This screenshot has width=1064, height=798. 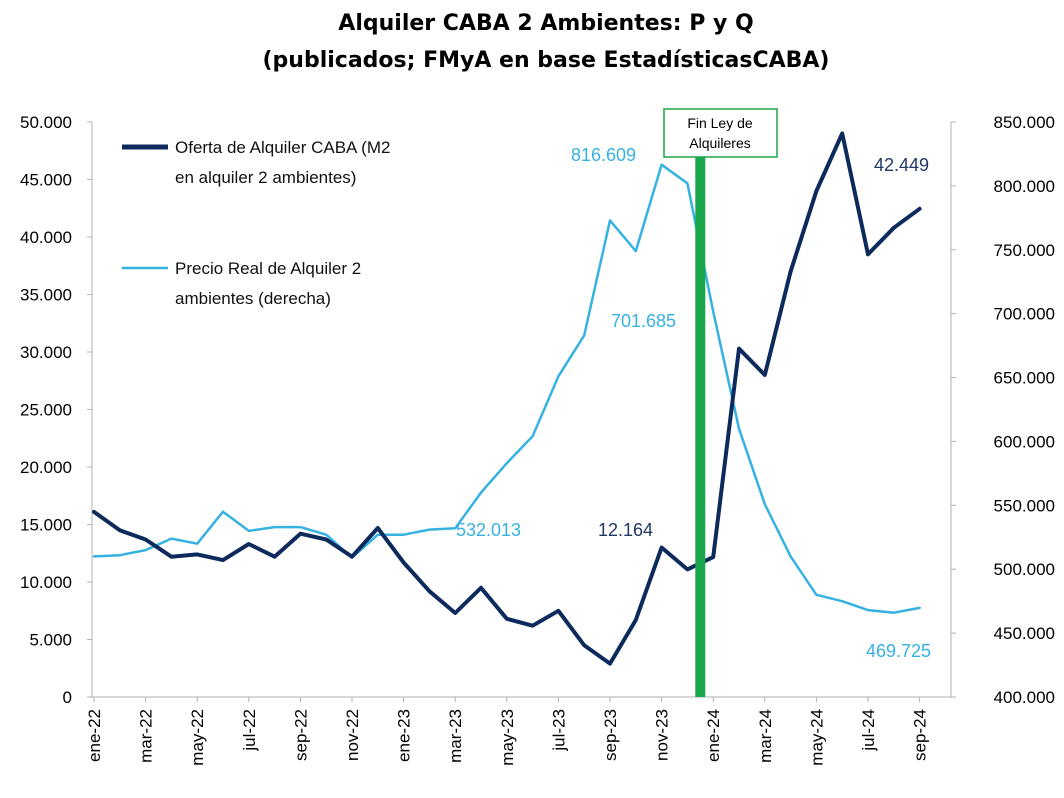 What do you see at coordinates (901, 165) in the screenshot?
I see `annotation-42449: 42.449` at bounding box center [901, 165].